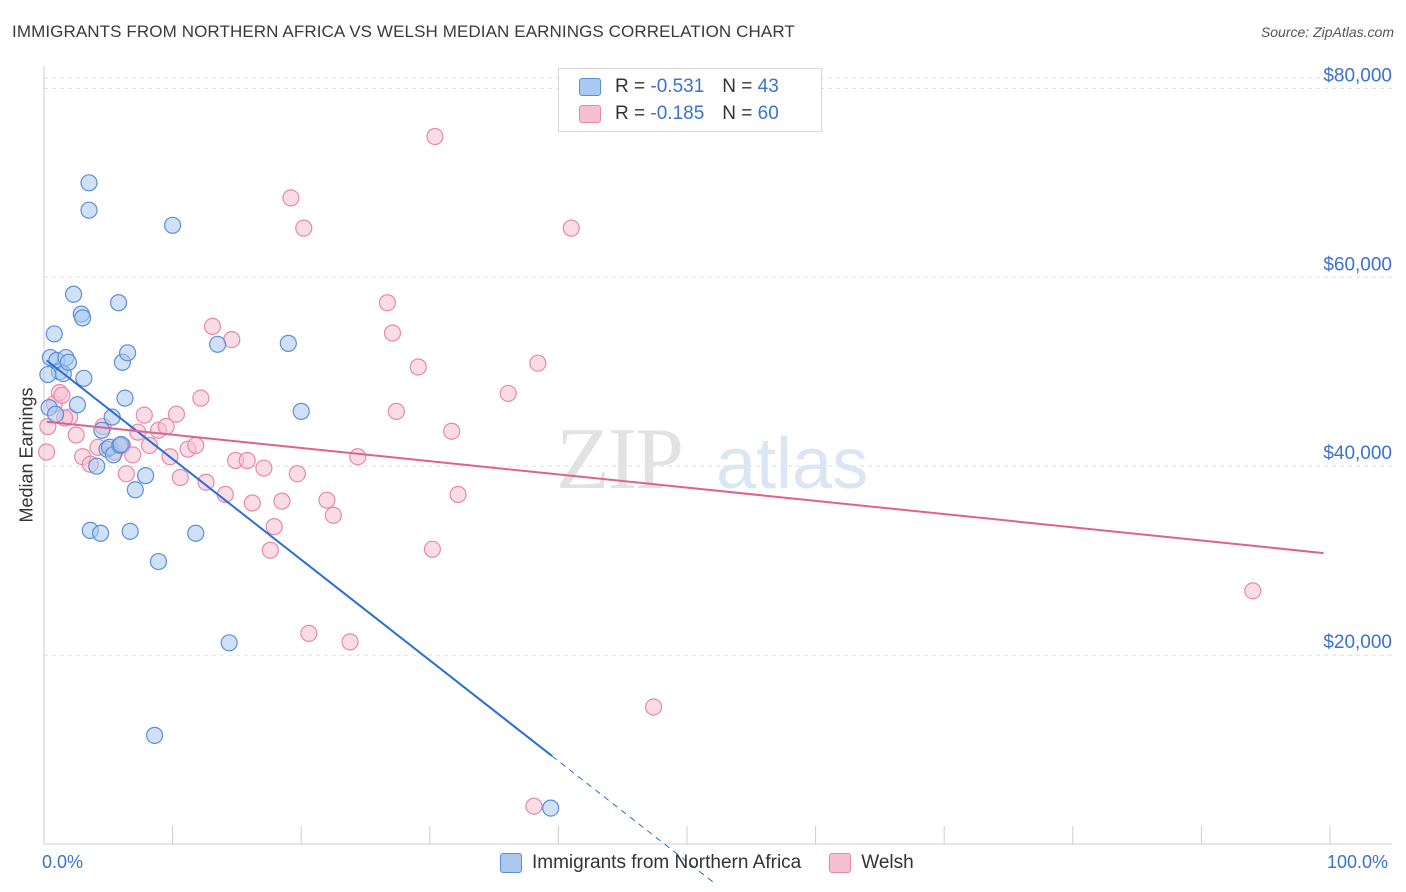  Describe the element at coordinates (712, 459) in the screenshot. I see `watermark: ZIP atlas` at that location.